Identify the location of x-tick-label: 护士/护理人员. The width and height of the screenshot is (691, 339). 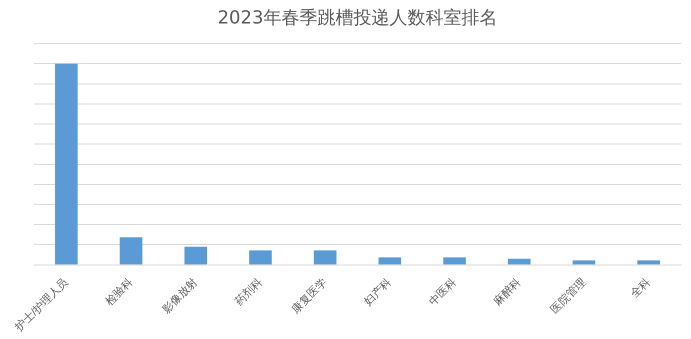
(41, 305).